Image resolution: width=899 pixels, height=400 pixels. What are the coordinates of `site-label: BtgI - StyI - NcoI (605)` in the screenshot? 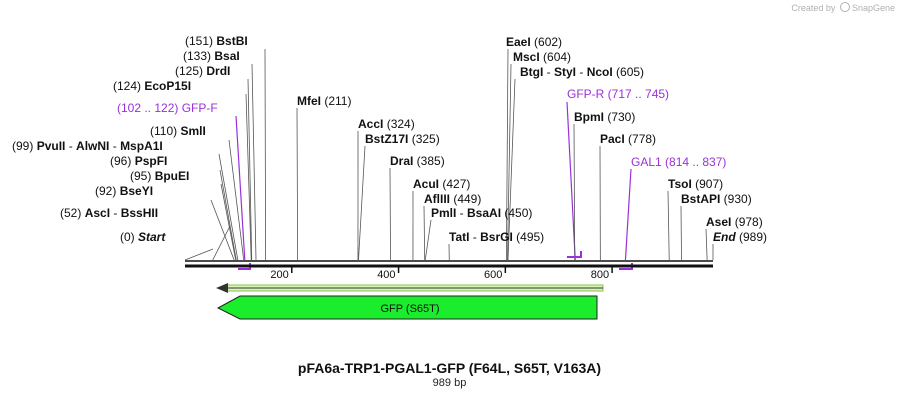 It's located at (582, 72).